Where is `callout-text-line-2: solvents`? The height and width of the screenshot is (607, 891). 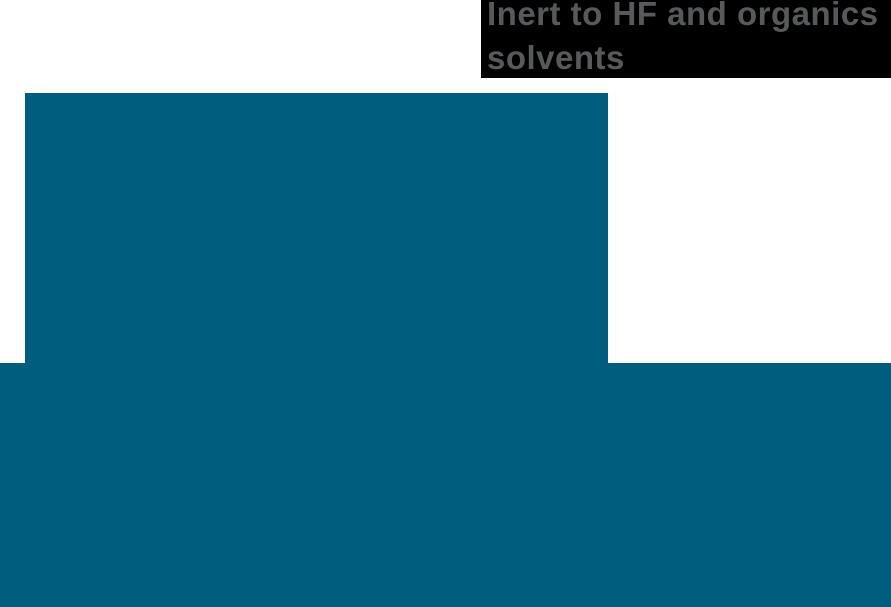
callout-text-line-2: solvents is located at coordinates (556, 57).